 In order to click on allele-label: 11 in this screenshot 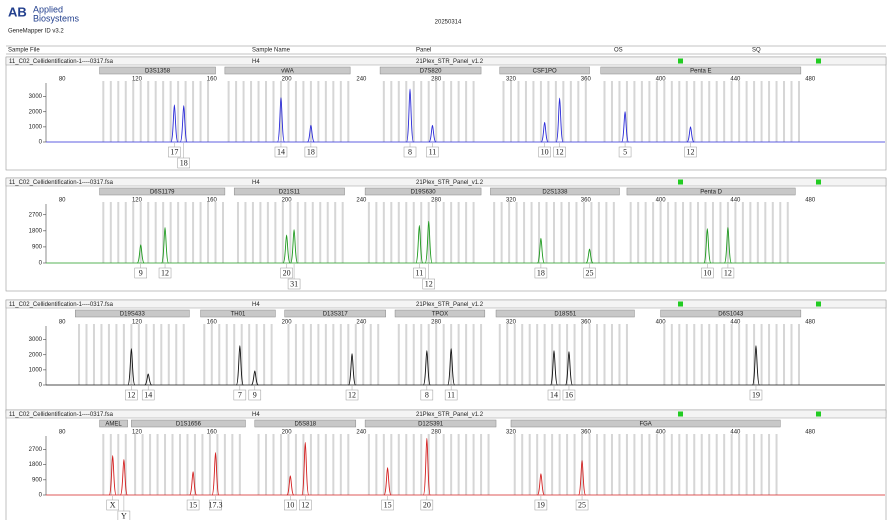, I will do `click(433, 151)`.